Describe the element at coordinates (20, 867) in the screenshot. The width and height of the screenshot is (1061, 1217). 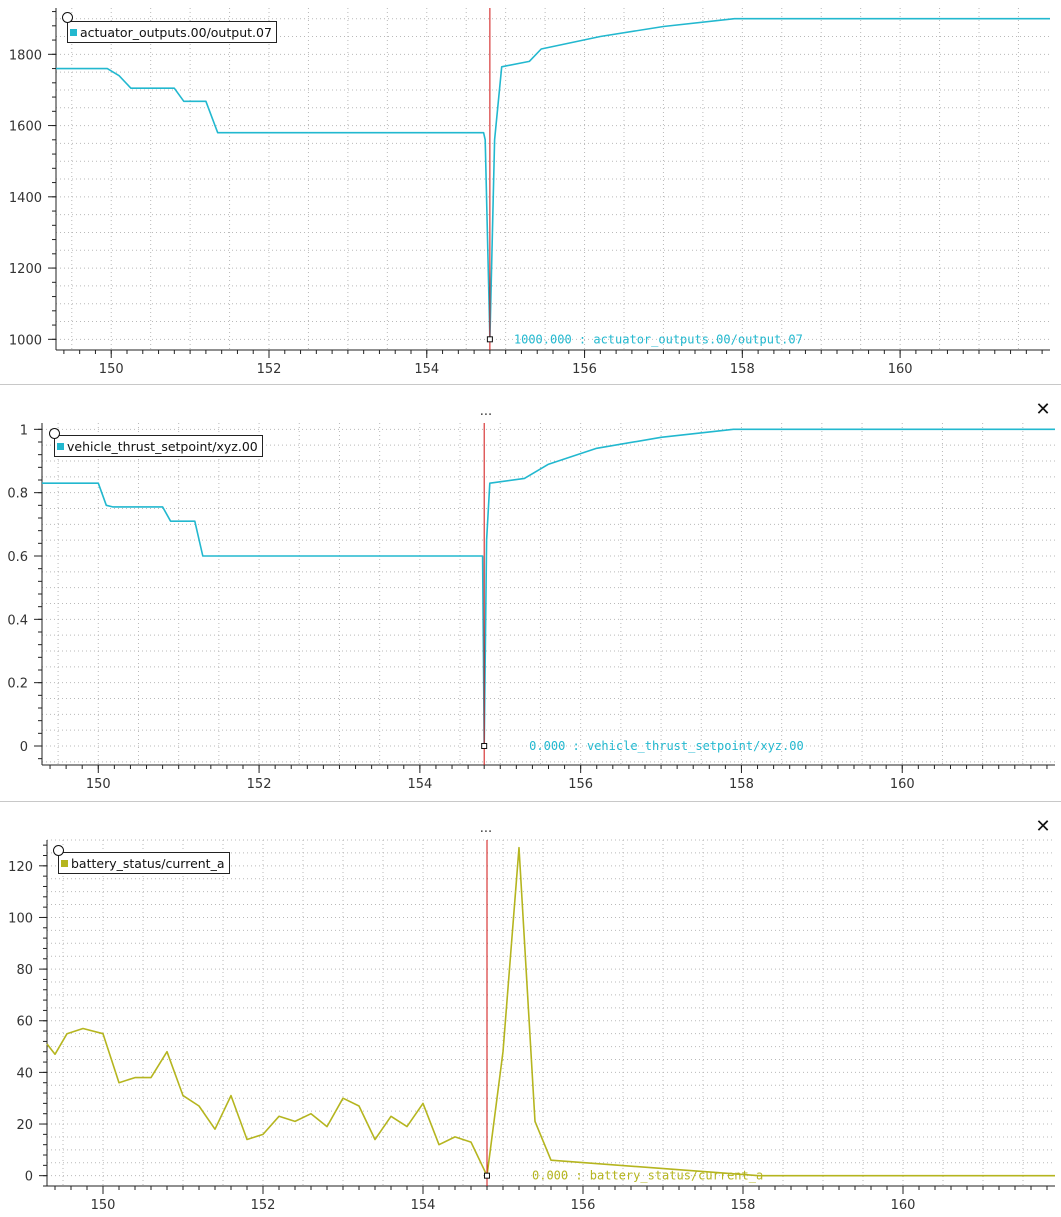
I see `y-tick-label: 120` at that location.